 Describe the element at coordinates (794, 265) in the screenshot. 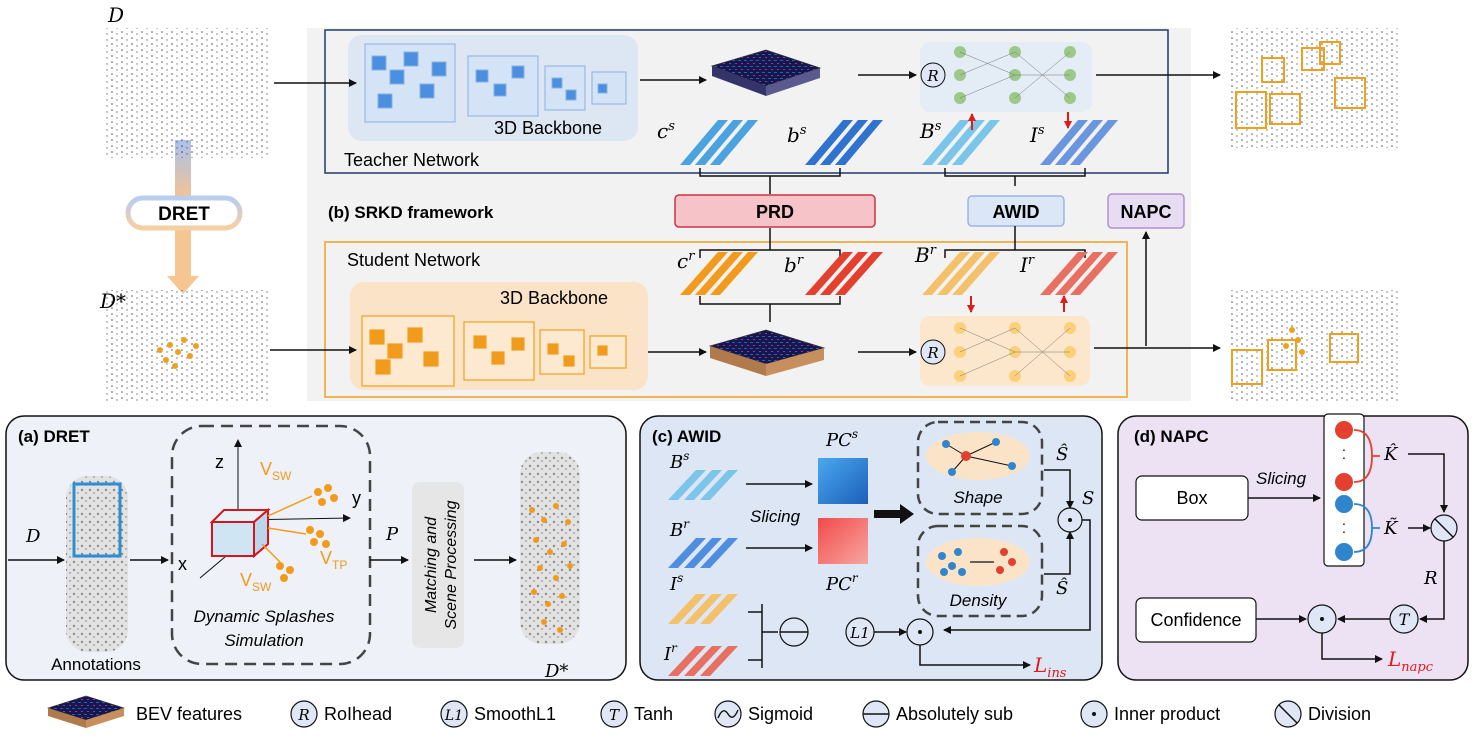

I see `student-br-label: br` at that location.